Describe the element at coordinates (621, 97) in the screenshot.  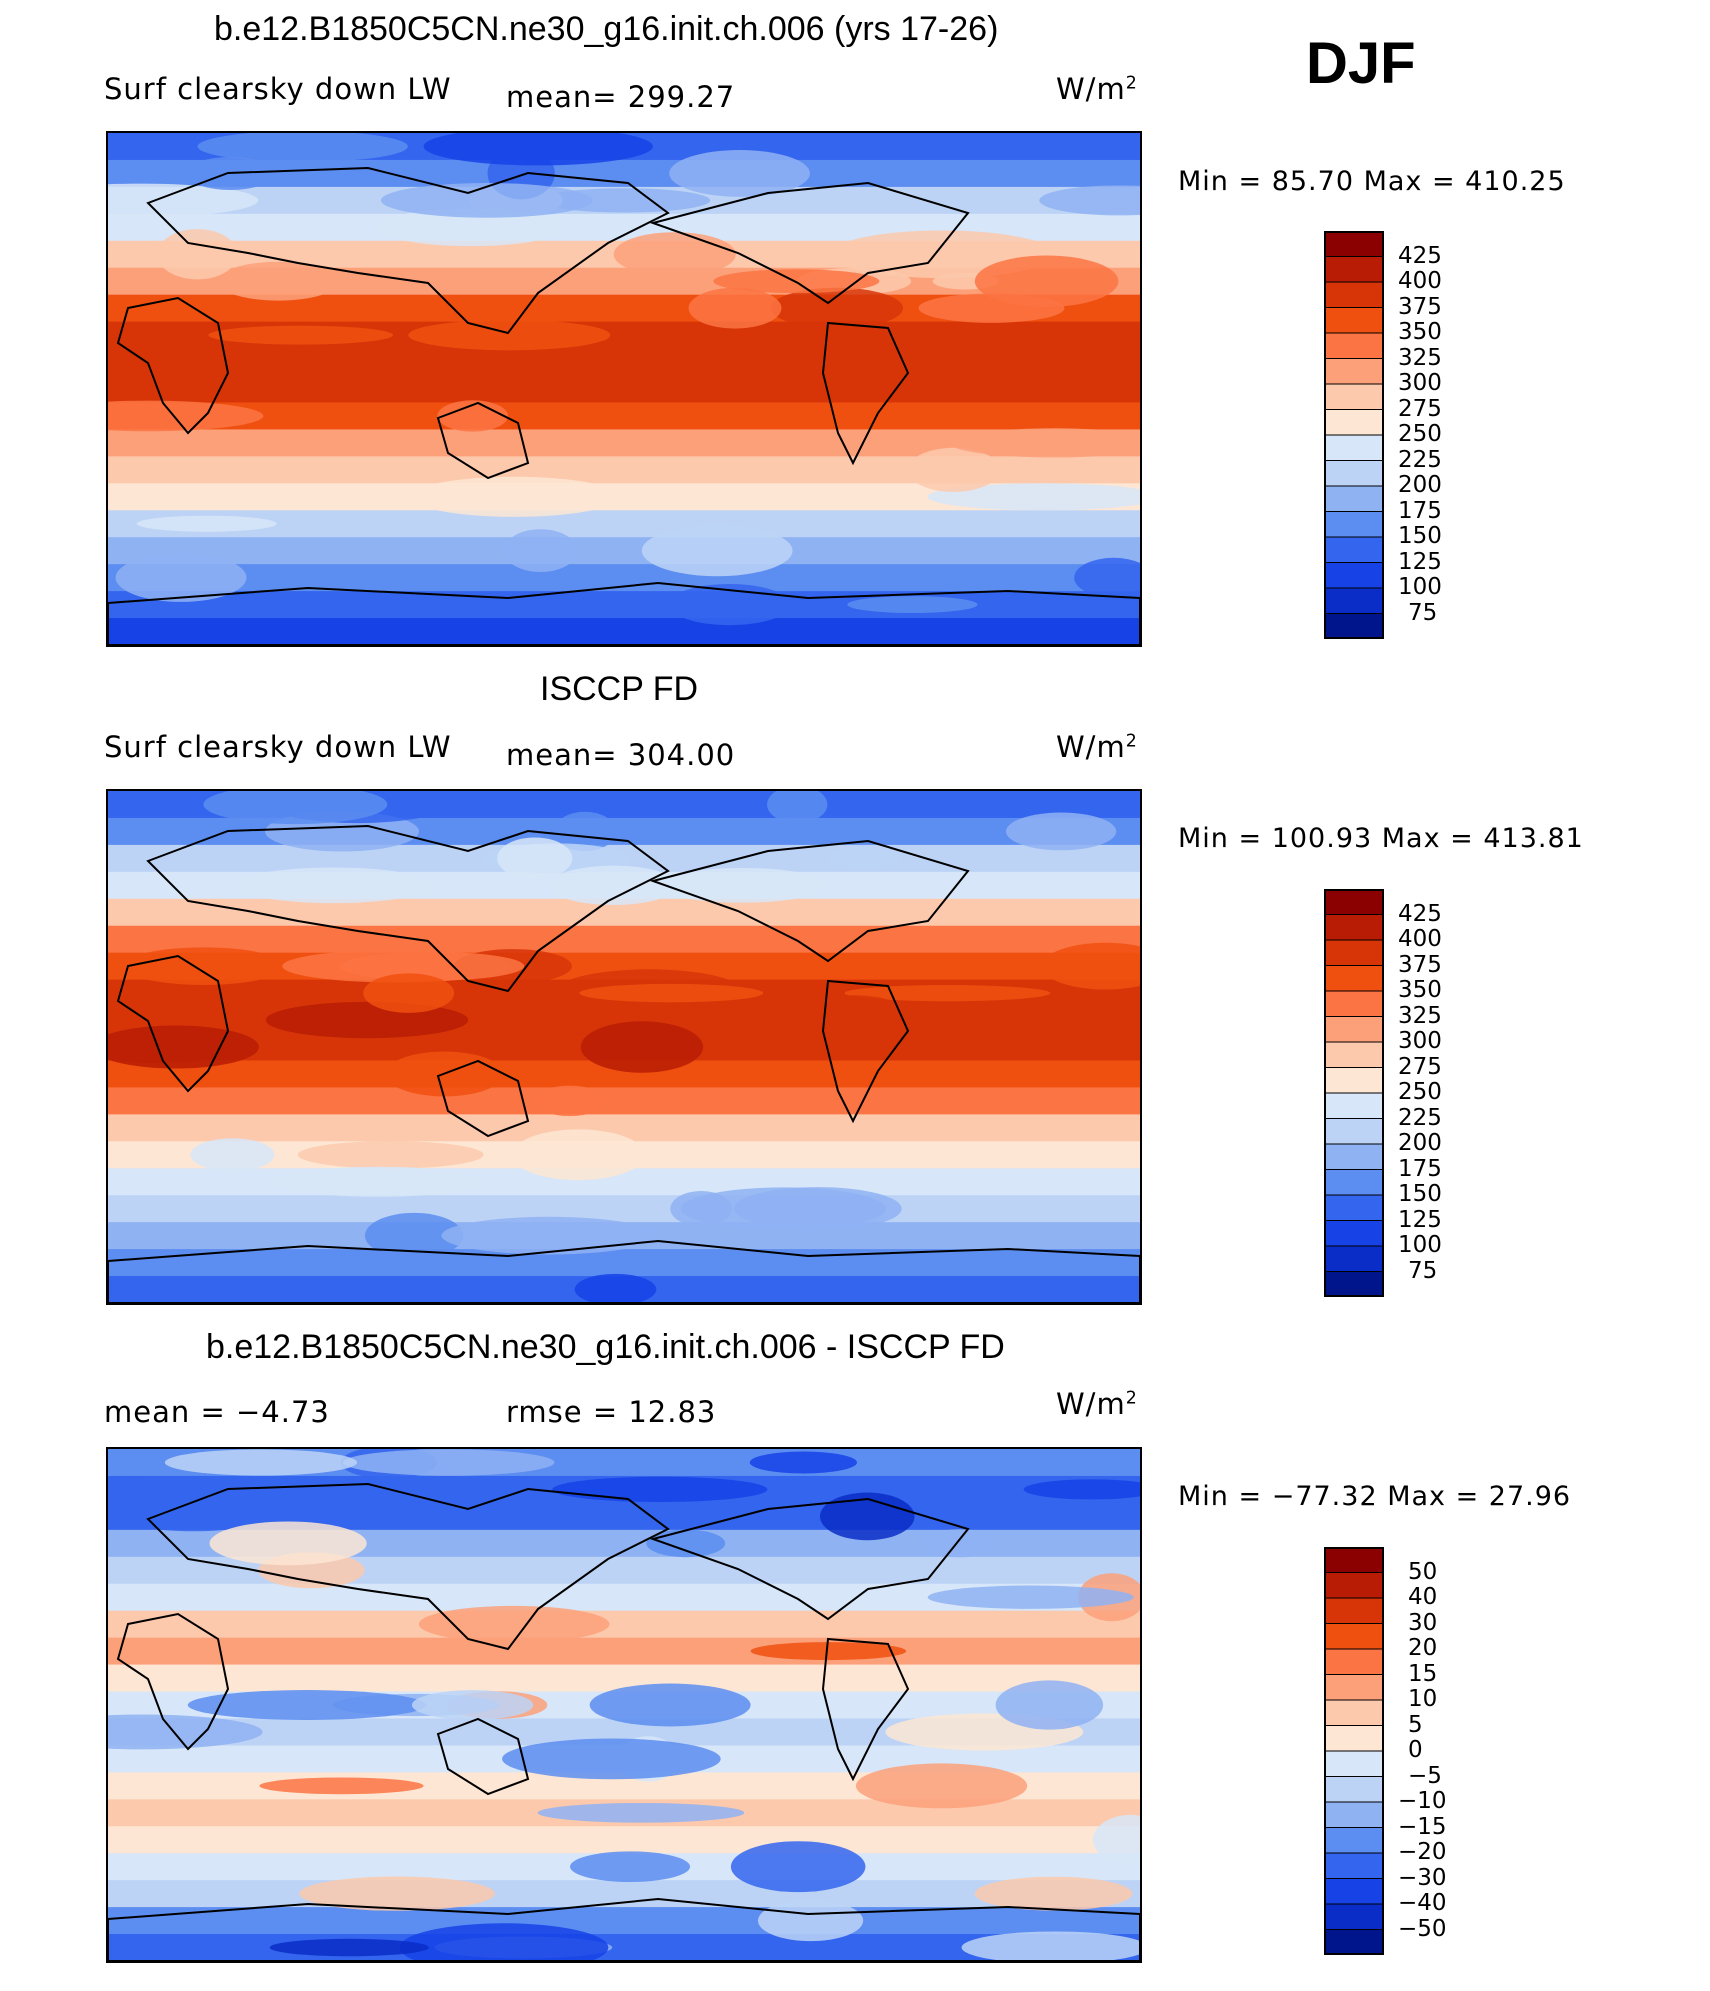
I see `mean-label: mean= 299.27` at that location.